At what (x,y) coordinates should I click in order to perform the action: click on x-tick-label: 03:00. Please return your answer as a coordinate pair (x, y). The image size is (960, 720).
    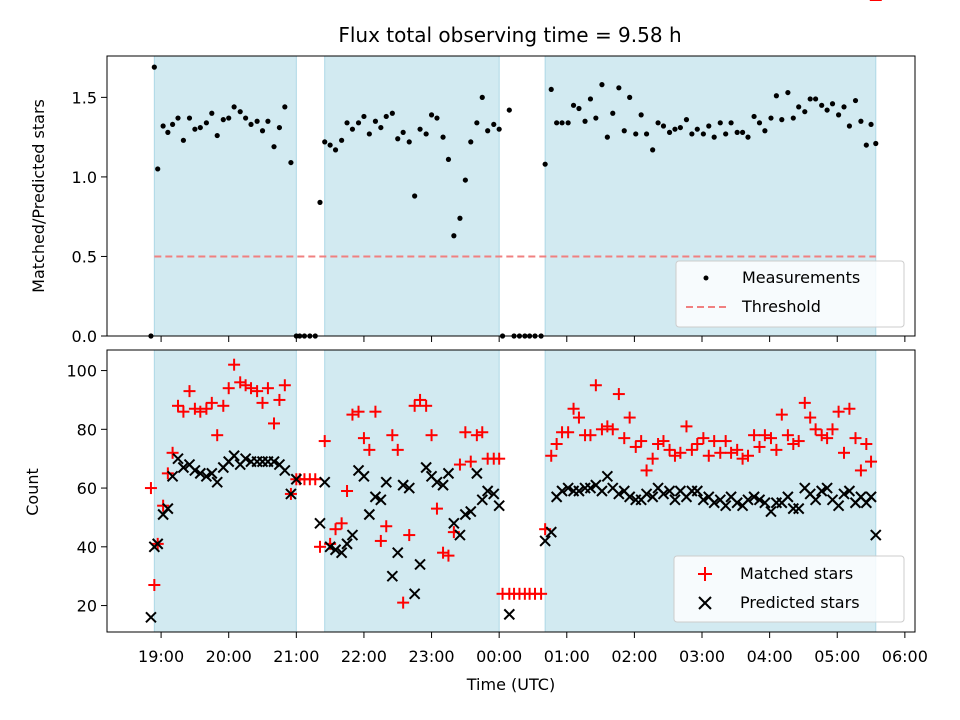
    Looking at the image, I should click on (702, 656).